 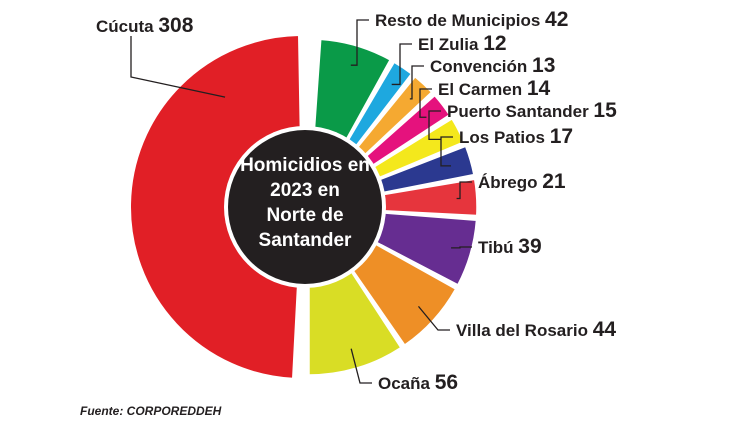 I want to click on value-oca-a: 56, so click(x=446, y=382).